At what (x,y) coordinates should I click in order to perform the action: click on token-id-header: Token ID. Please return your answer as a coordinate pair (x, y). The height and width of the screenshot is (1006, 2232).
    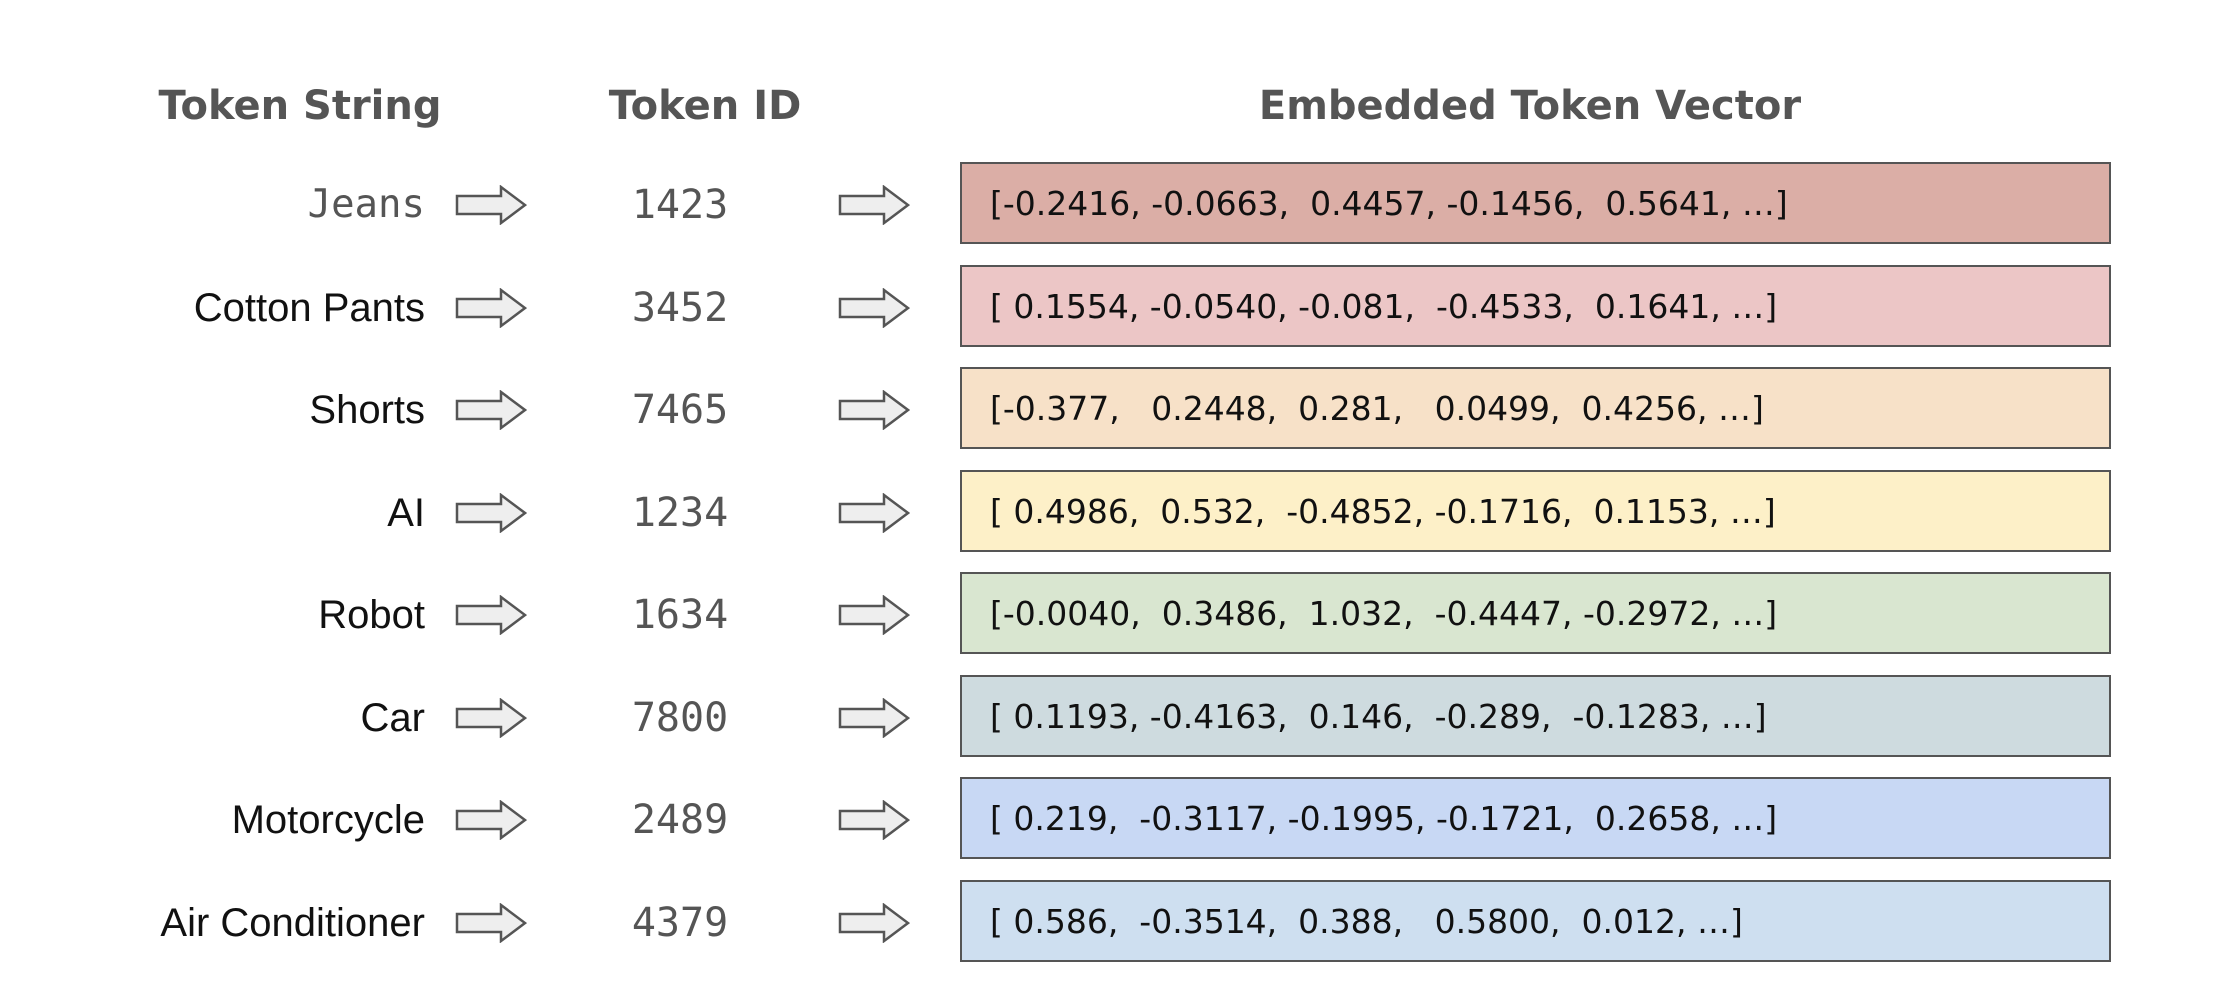
    Looking at the image, I should click on (705, 106).